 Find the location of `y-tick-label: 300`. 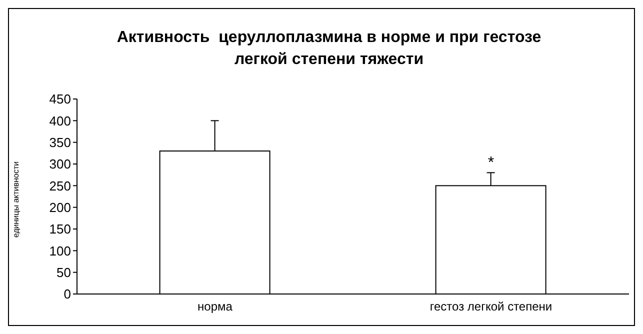

y-tick-label: 300 is located at coordinates (60, 164).